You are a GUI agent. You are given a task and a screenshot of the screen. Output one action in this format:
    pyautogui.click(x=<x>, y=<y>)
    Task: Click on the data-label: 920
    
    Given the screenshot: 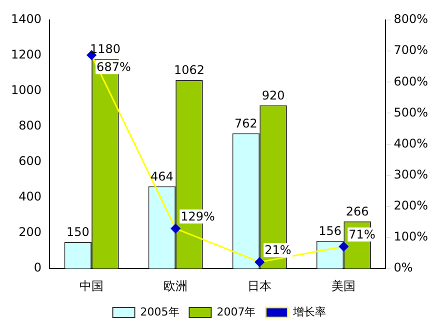 What is the action you would take?
    pyautogui.click(x=273, y=95)
    